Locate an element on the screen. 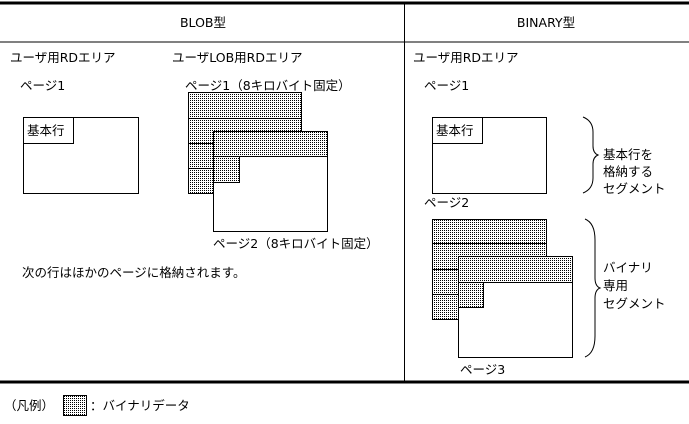 The image size is (689, 424). legend-swatch is located at coordinates (75, 405).